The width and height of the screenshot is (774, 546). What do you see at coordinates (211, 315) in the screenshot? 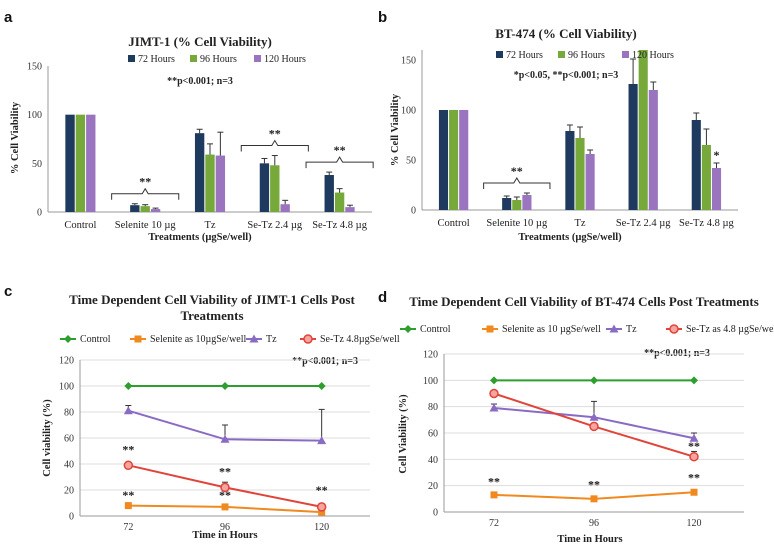
I see `chart-title: Treatments` at bounding box center [211, 315].